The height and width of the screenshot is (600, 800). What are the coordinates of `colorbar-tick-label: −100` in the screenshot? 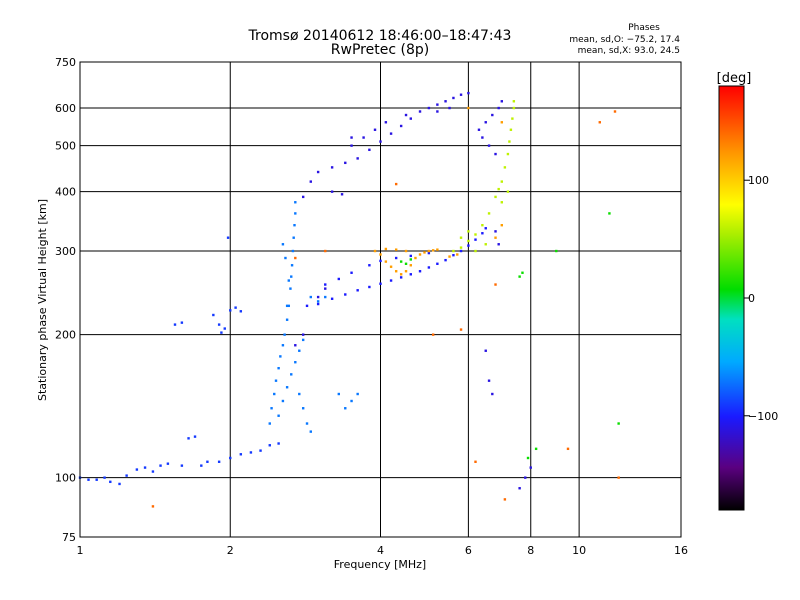 It's located at (763, 416).